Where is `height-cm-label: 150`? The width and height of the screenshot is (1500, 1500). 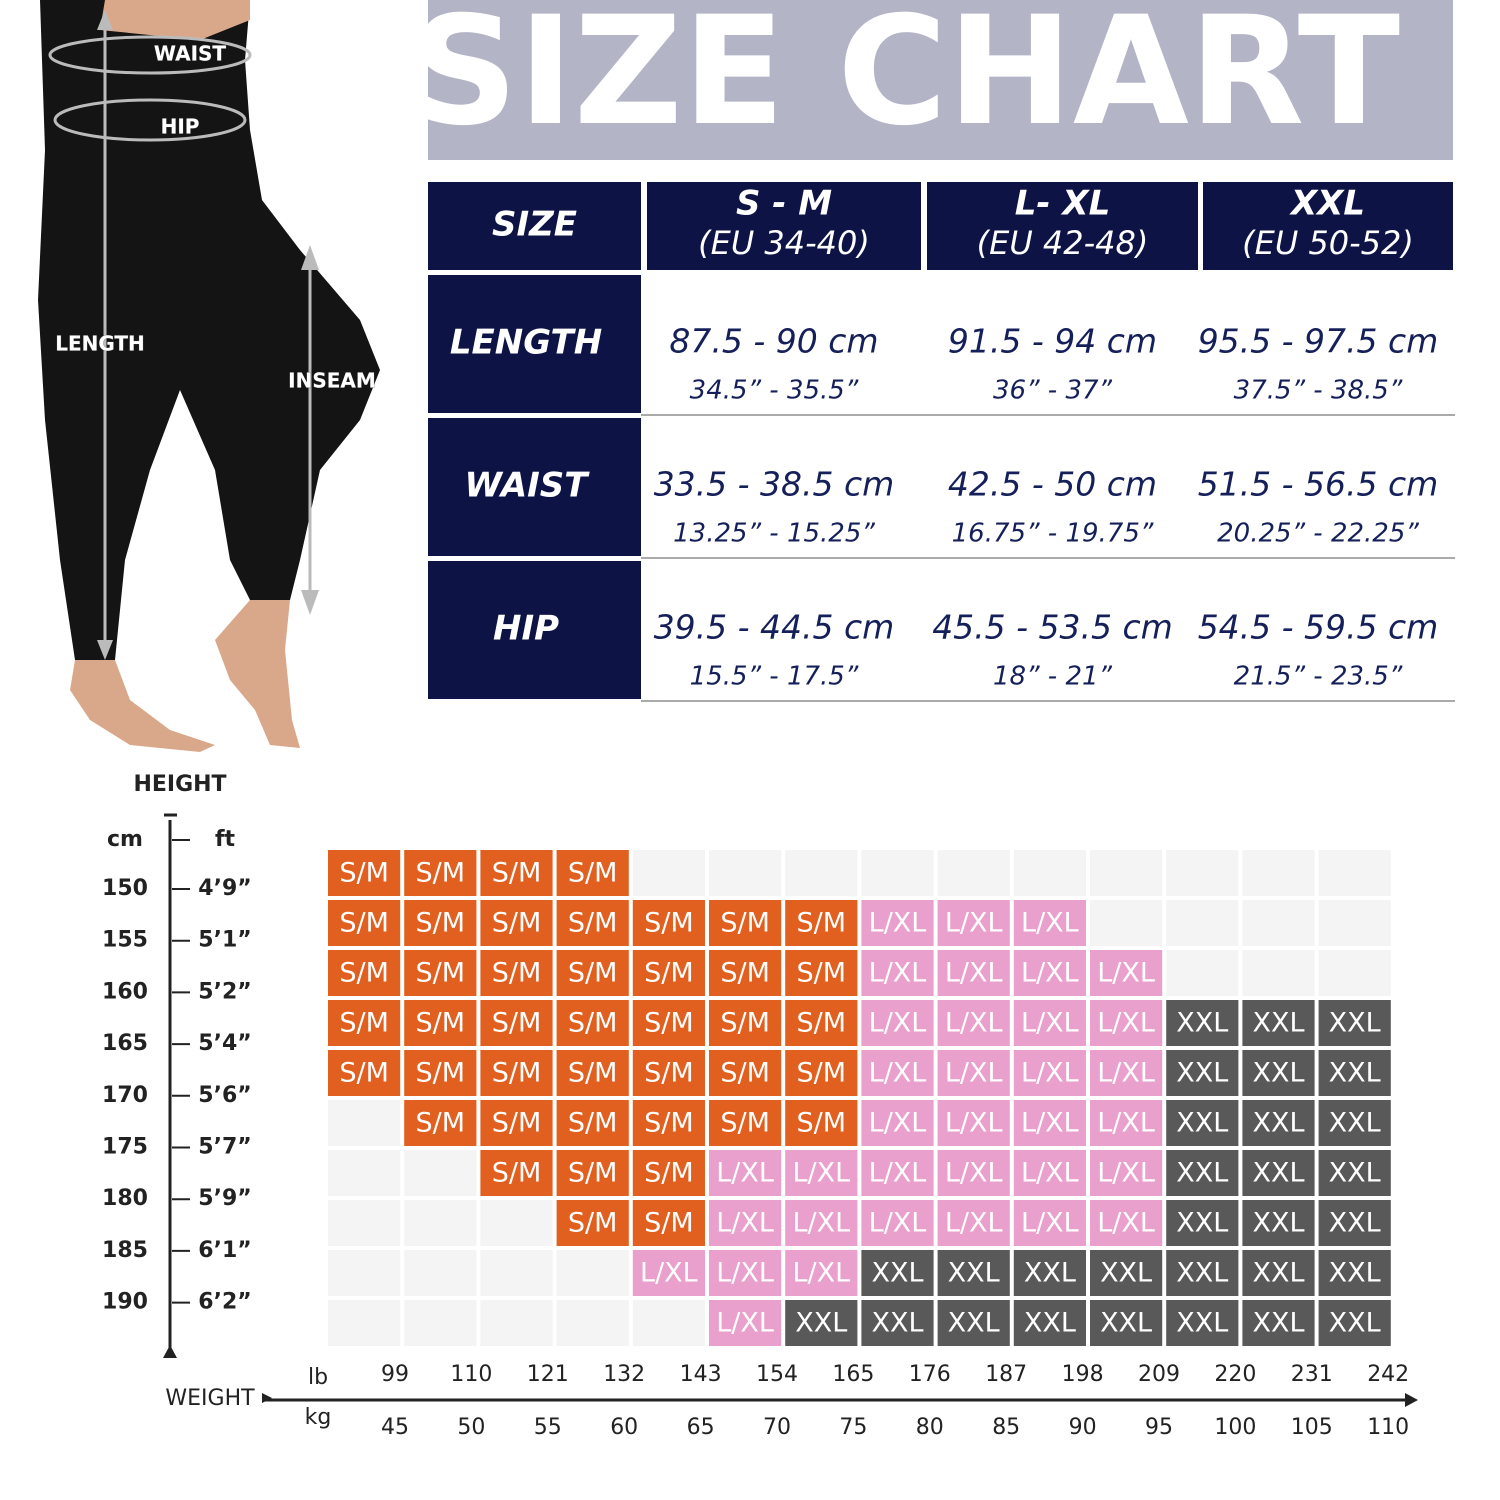
height-cm-label: 150 is located at coordinates (125, 888).